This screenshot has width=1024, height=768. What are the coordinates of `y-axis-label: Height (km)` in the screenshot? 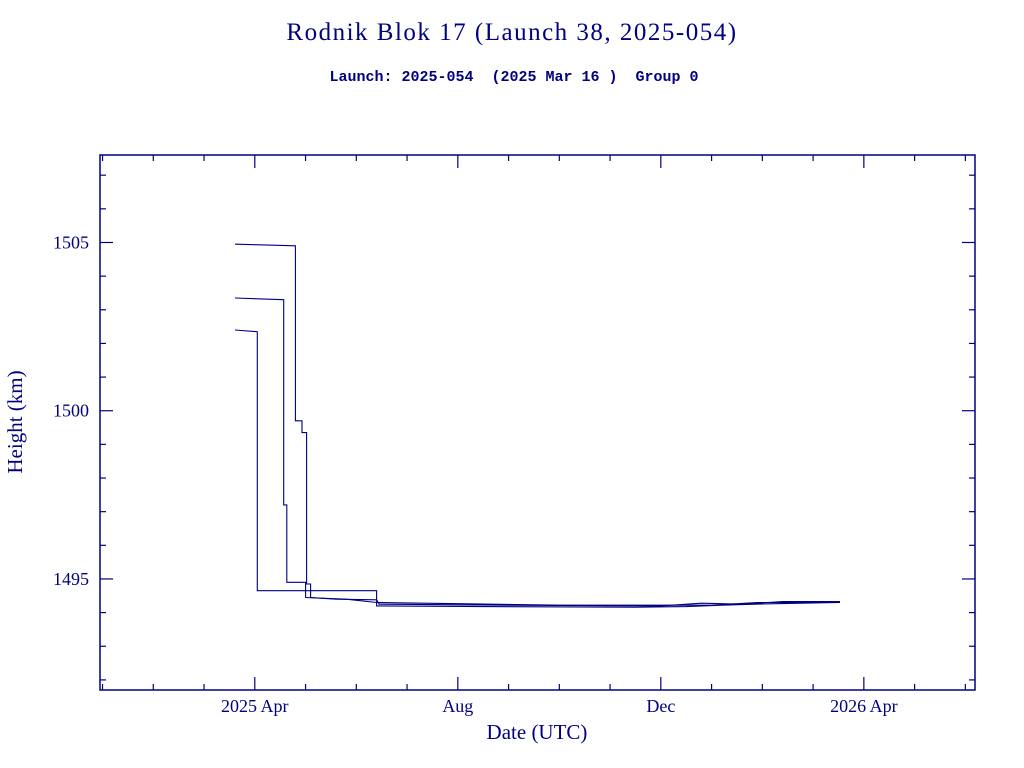 It's located at (15, 421).